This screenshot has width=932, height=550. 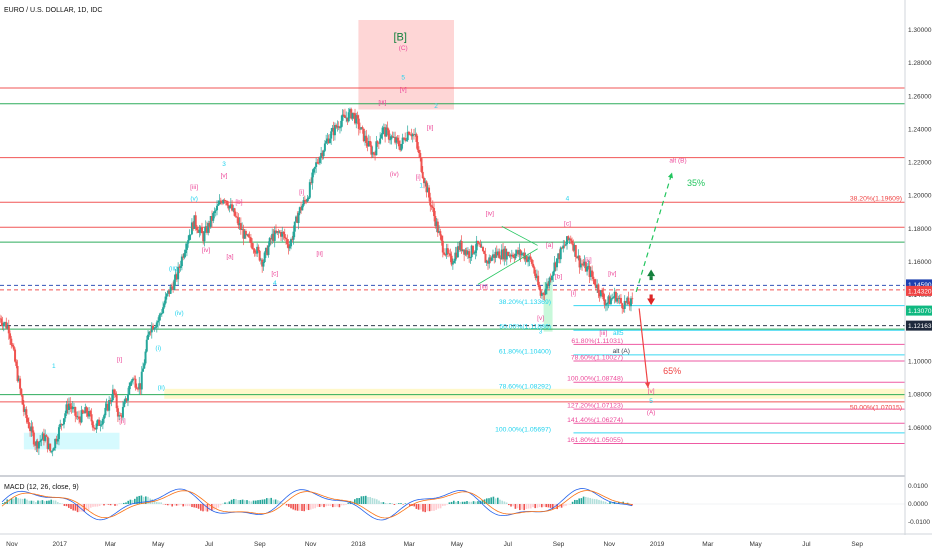 What do you see at coordinates (457, 544) in the screenshot?
I see `time-tick-label: May` at bounding box center [457, 544].